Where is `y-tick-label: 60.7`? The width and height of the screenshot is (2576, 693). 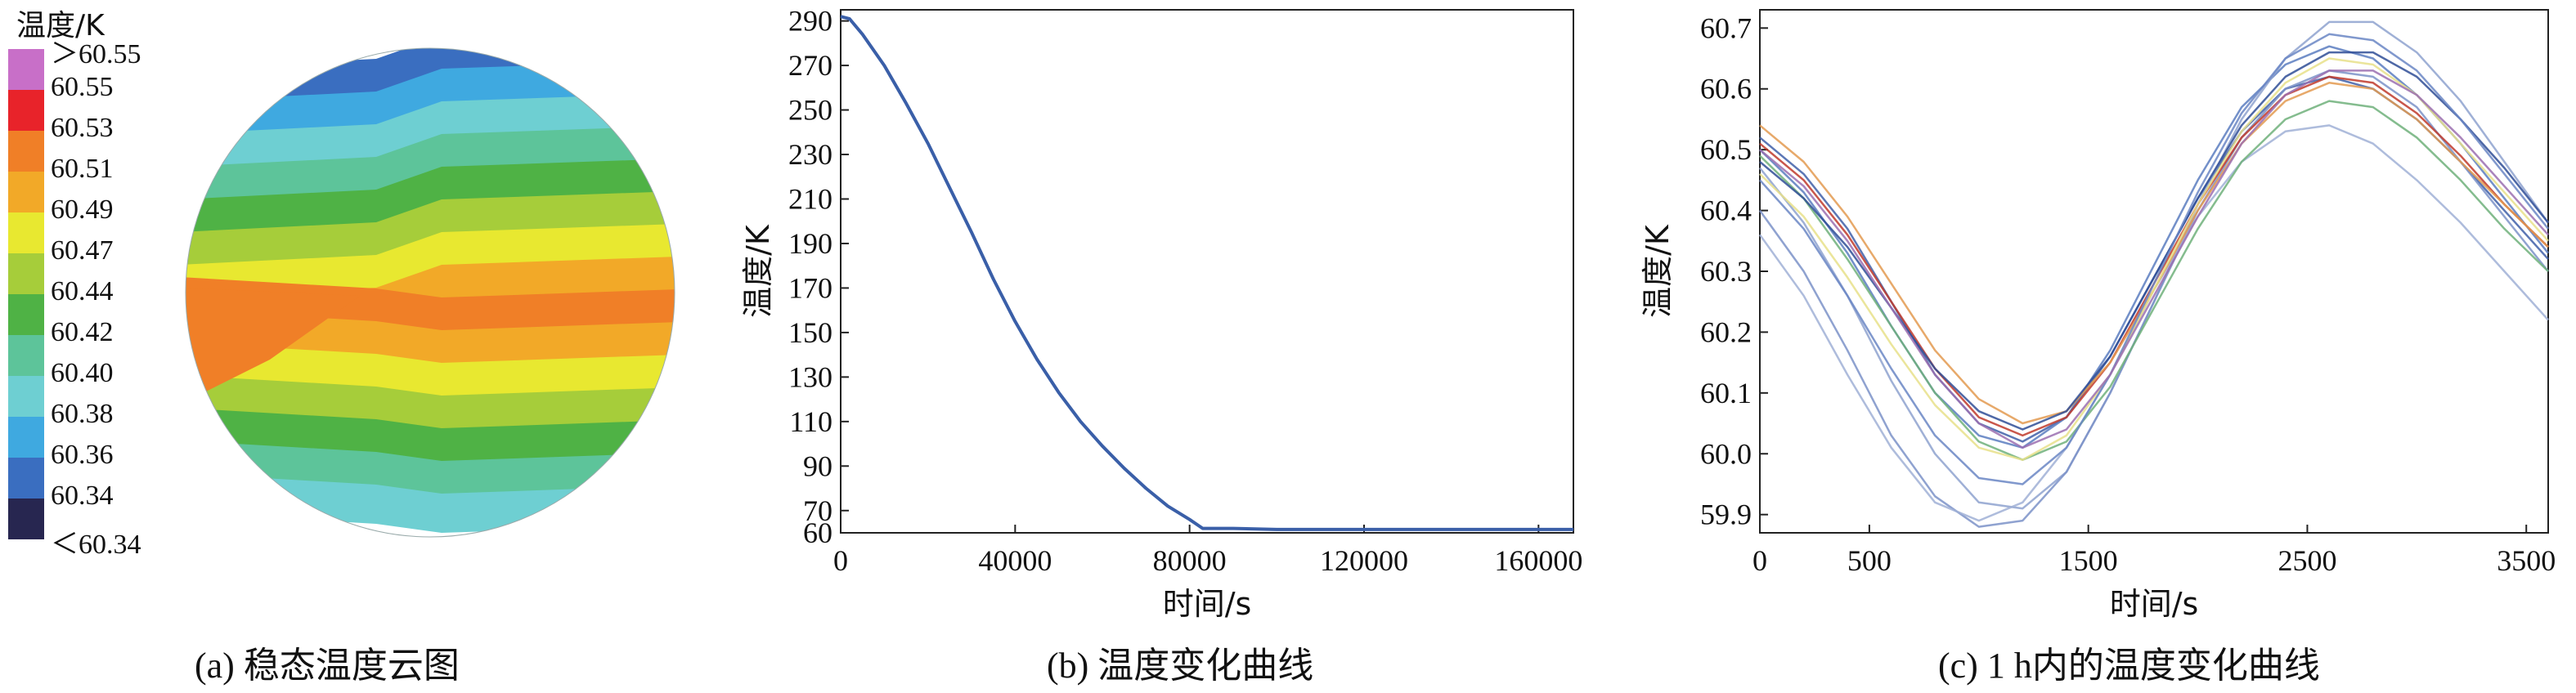 y-tick-label: 60.7 is located at coordinates (1726, 28).